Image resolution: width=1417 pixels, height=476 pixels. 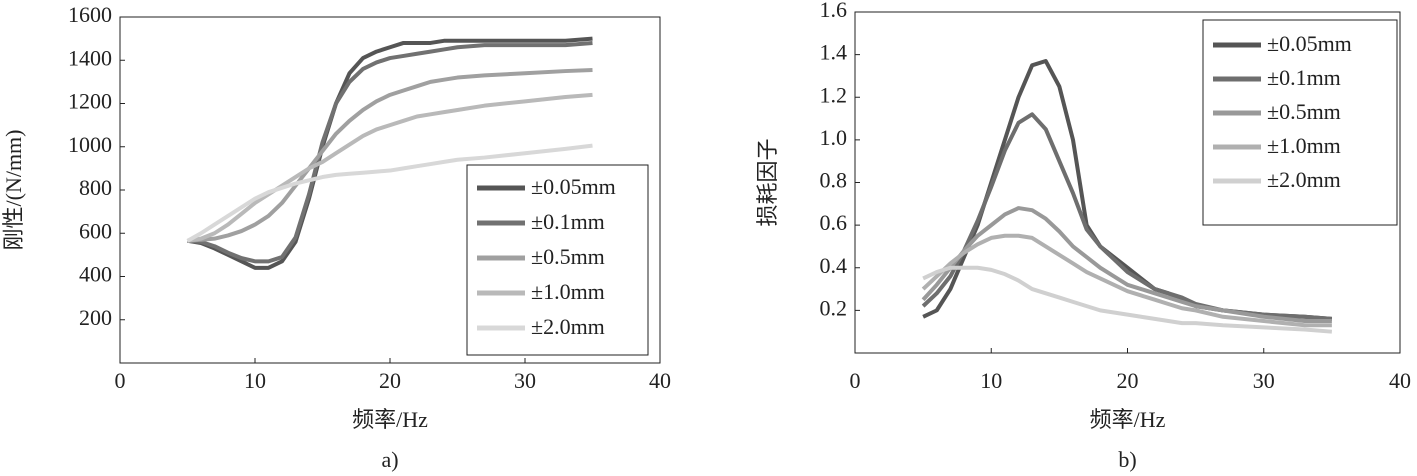 I want to click on y-tick-label: 1.2, so click(x=834, y=94).